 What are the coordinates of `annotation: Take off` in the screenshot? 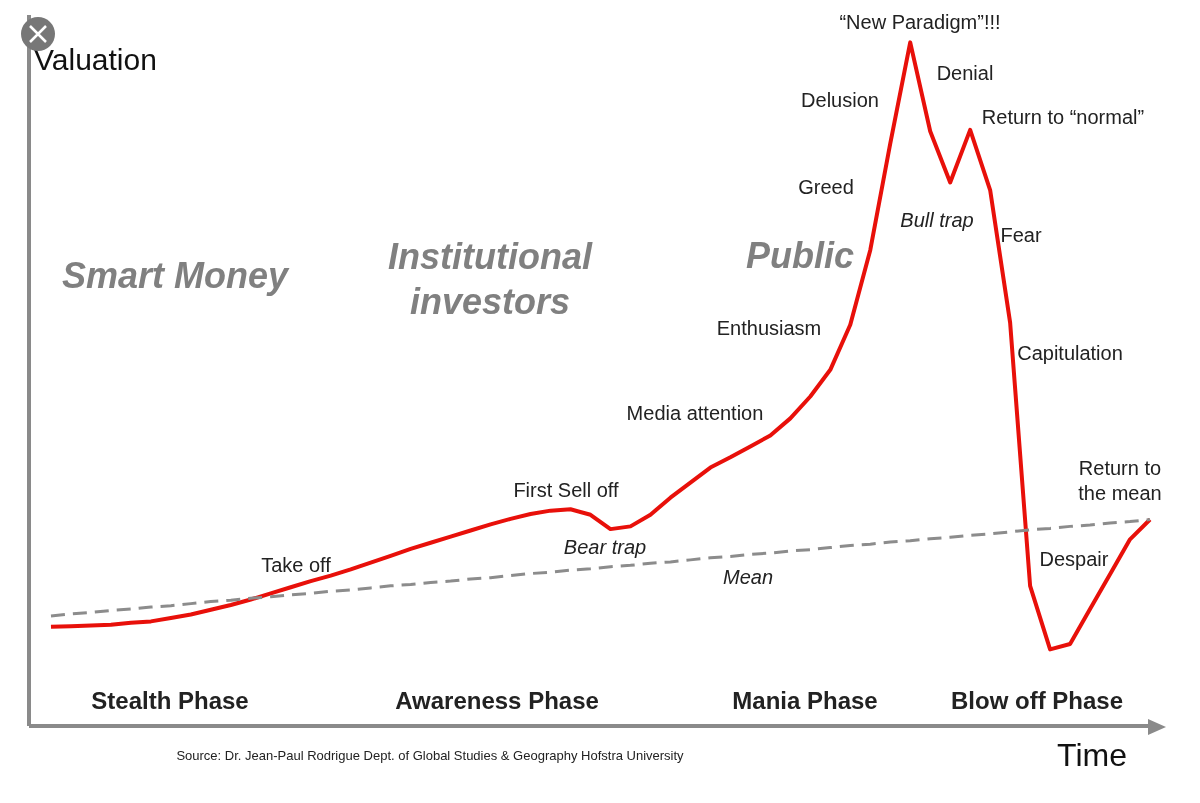 It's located at (296, 565).